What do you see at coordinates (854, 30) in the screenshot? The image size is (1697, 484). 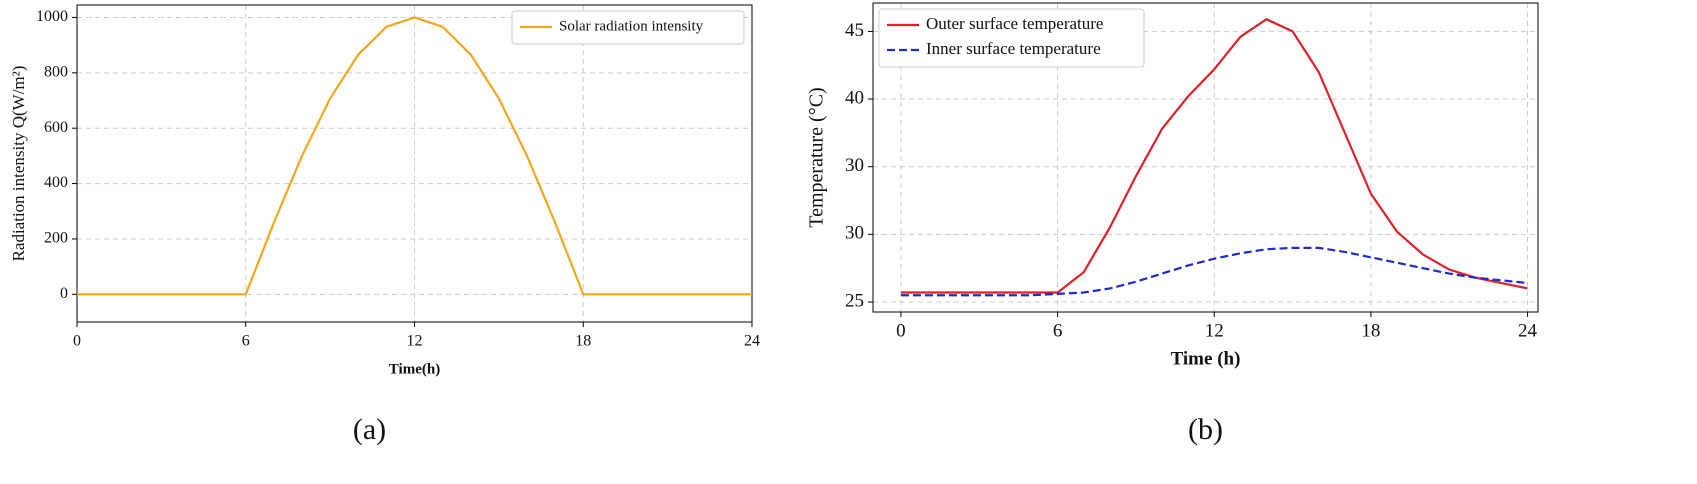 I see `y-tick-label: 45` at bounding box center [854, 30].